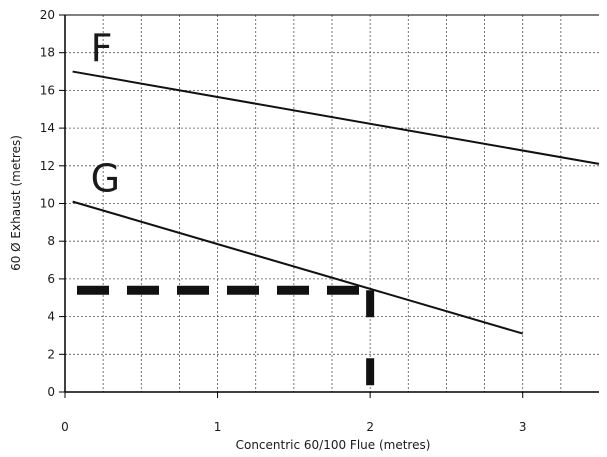  What do you see at coordinates (102, 49) in the screenshot?
I see `series-label-f: F` at bounding box center [102, 49].